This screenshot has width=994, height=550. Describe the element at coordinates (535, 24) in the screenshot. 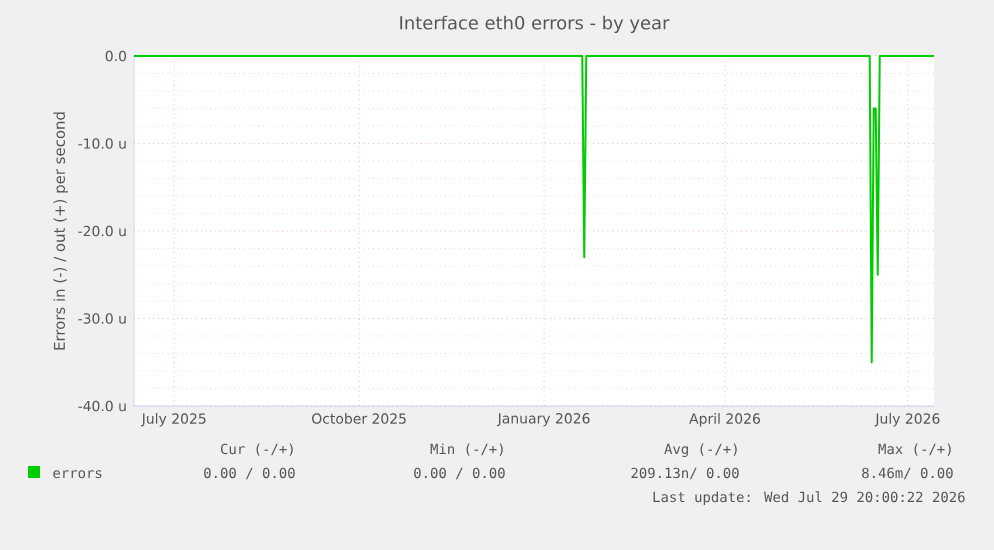

I see `chart-title: Interface eth0 errors - by year` at that location.